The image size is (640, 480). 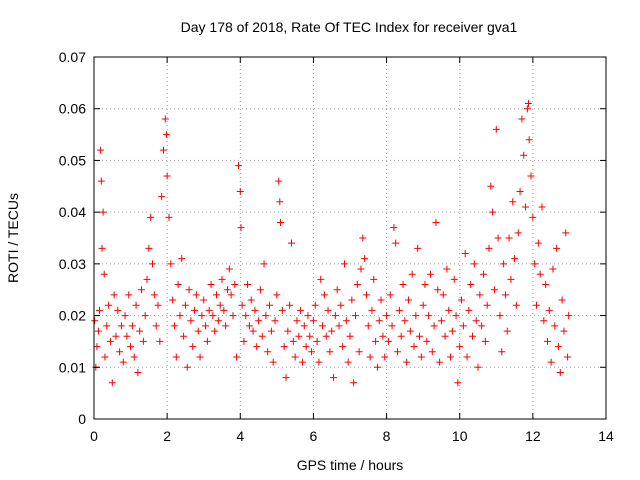 I want to click on y-tick-label: 0.03, so click(x=72, y=264).